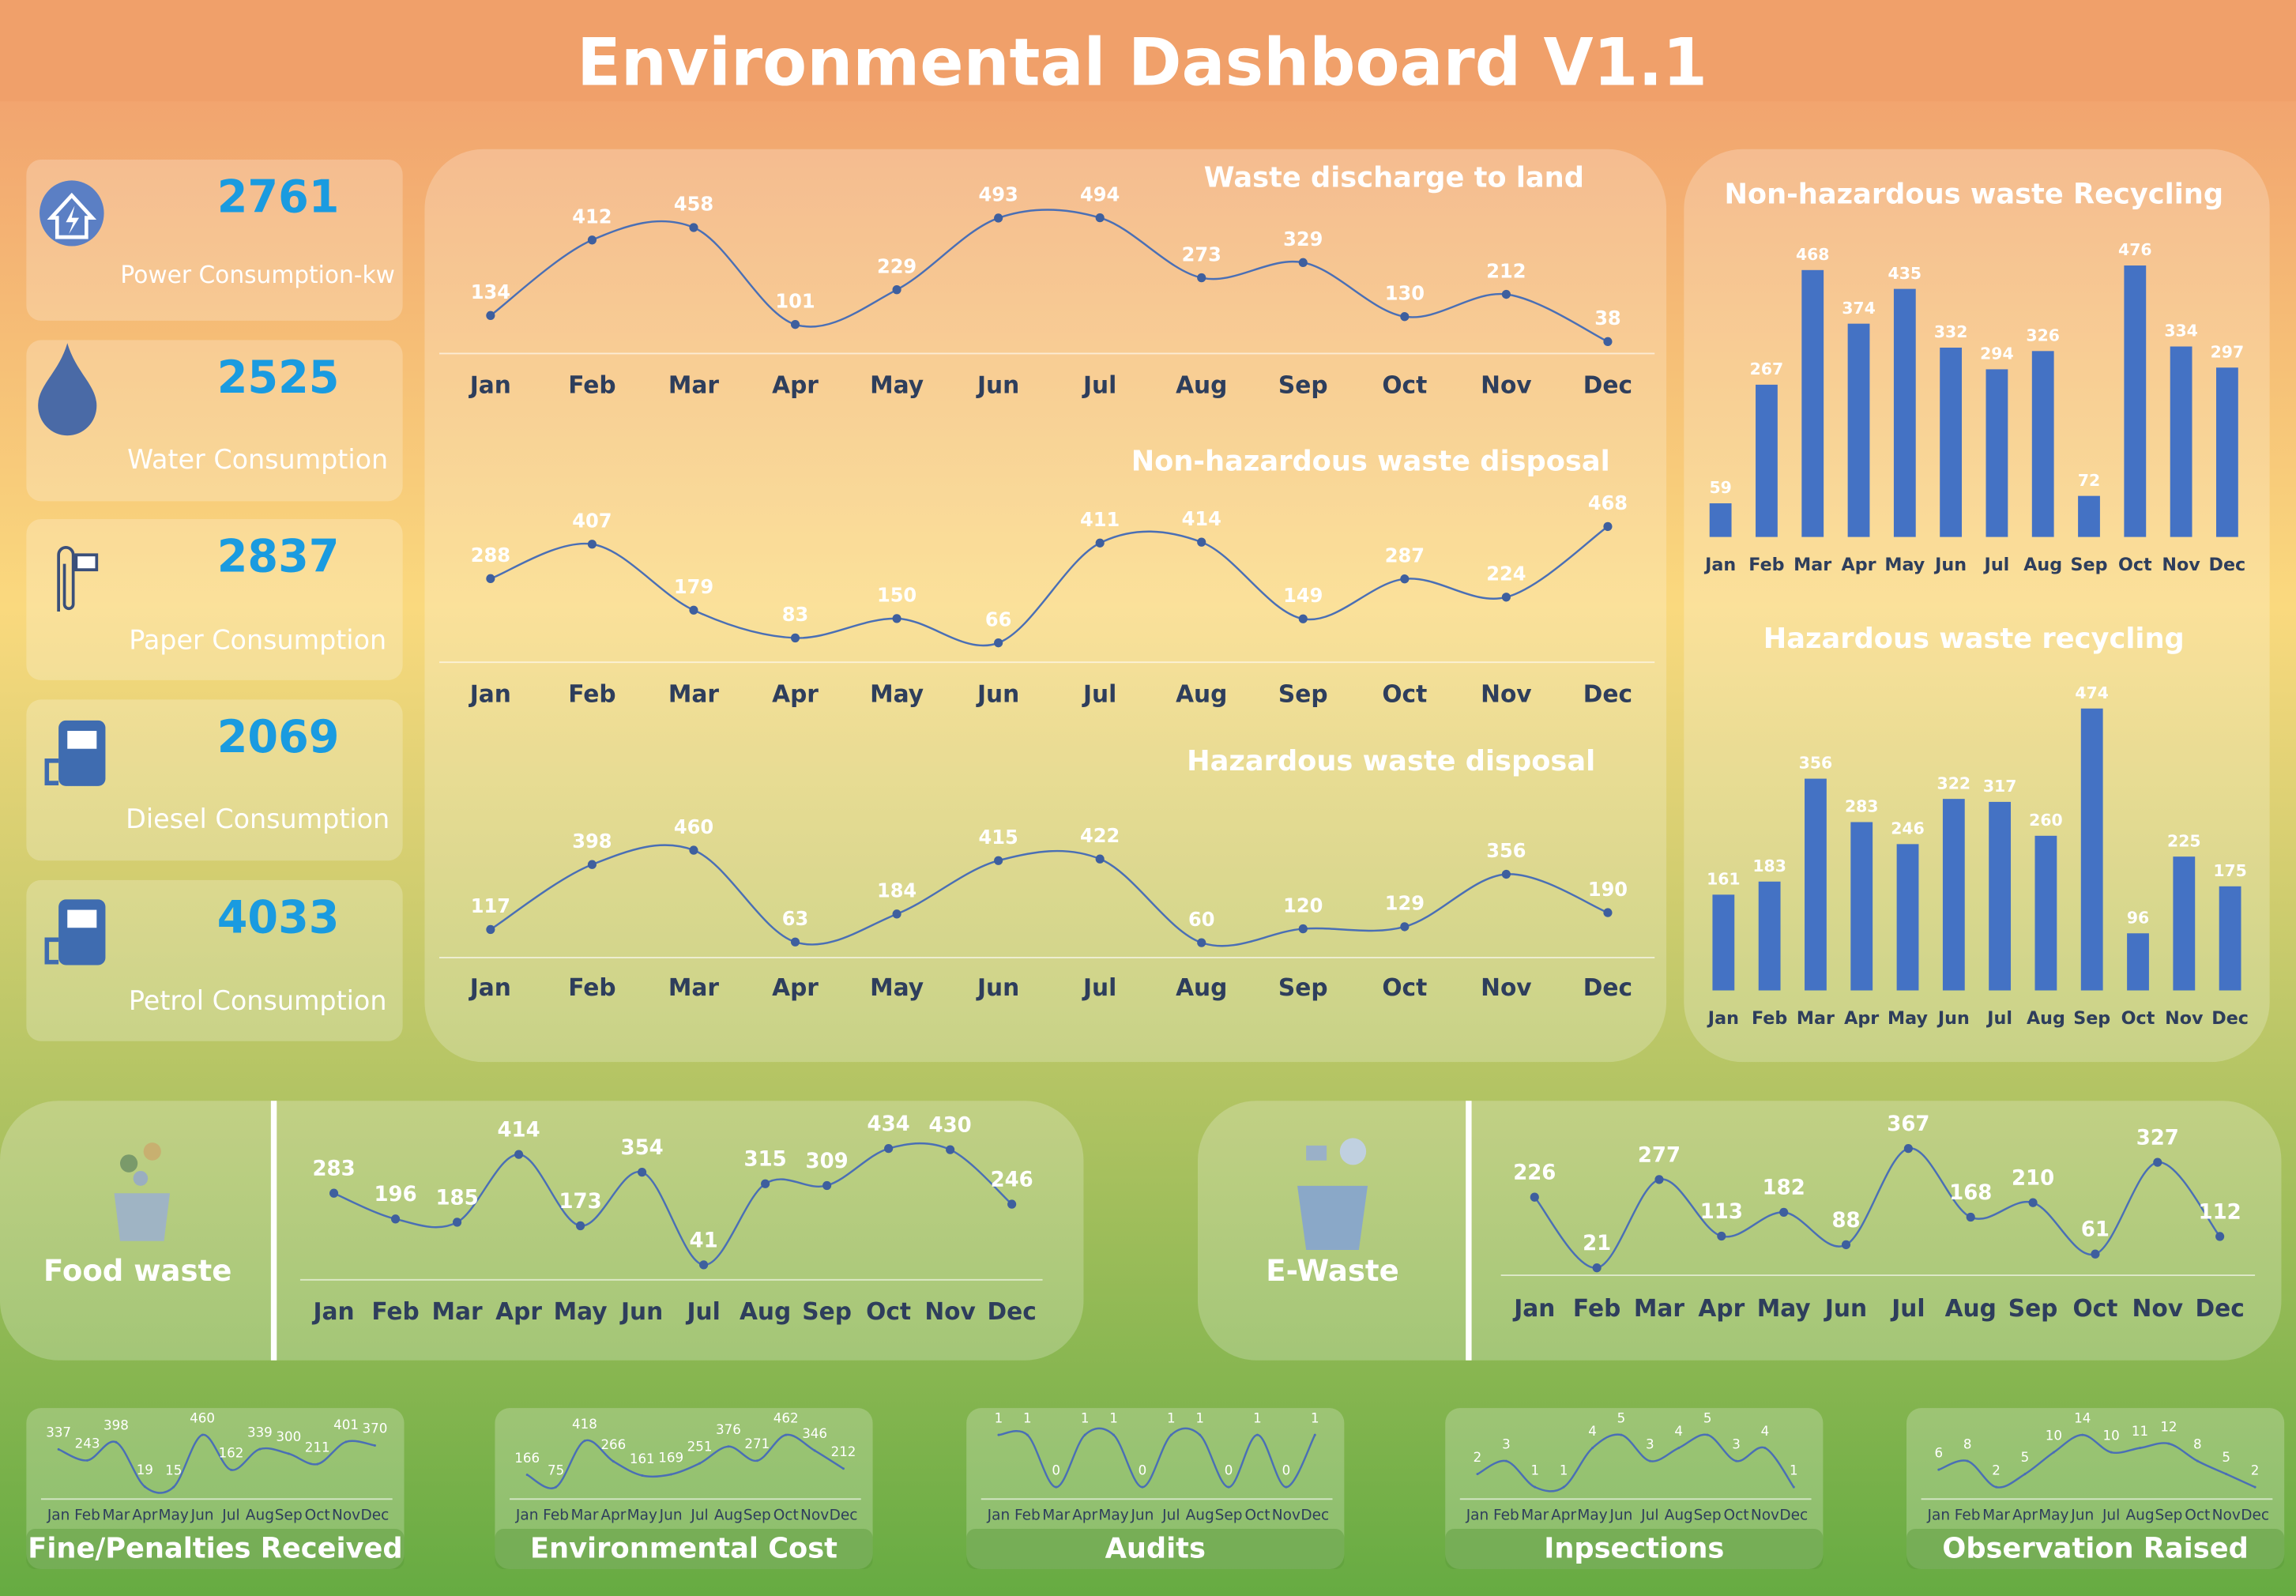 This screenshot has width=2296, height=1596. I want to click on diesel-icon, so click(75, 753).